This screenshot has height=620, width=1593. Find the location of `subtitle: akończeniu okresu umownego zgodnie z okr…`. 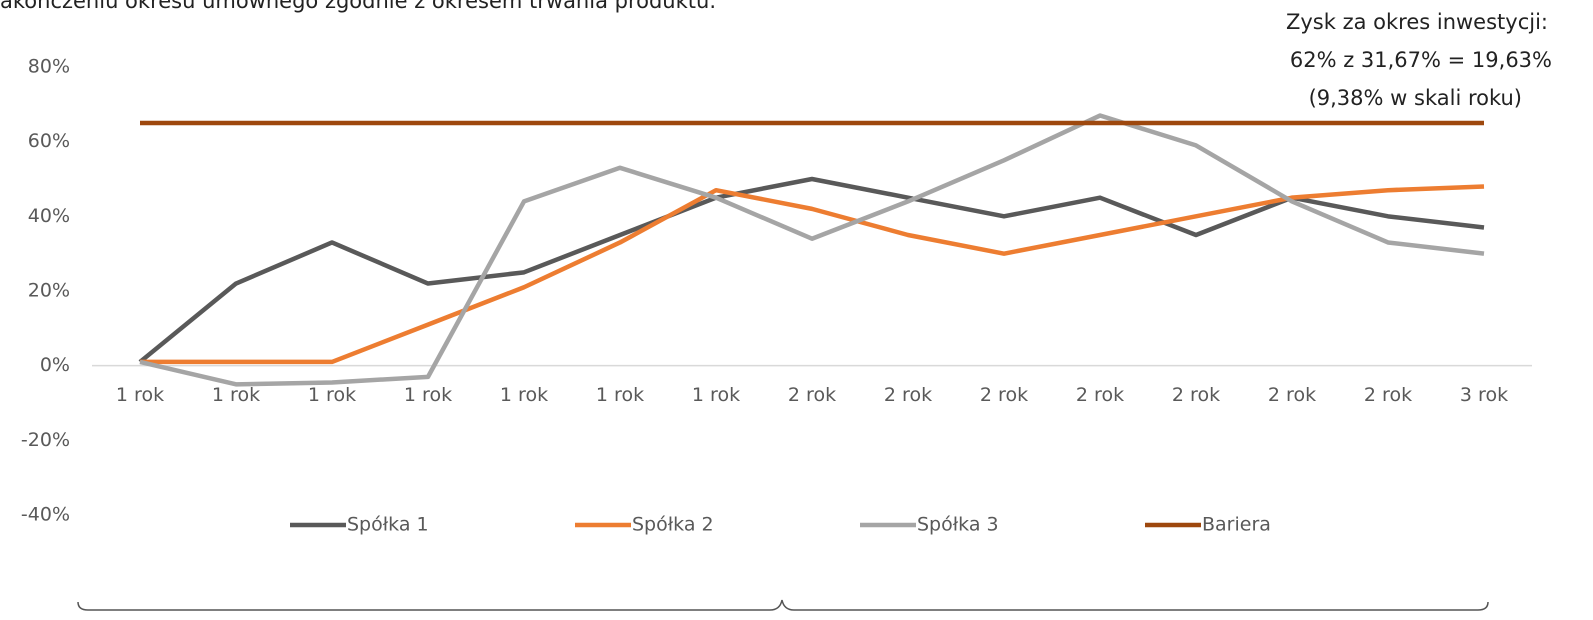

subtitle: akończeniu okresu umownego zgodnie z okr… is located at coordinates (358, 6).